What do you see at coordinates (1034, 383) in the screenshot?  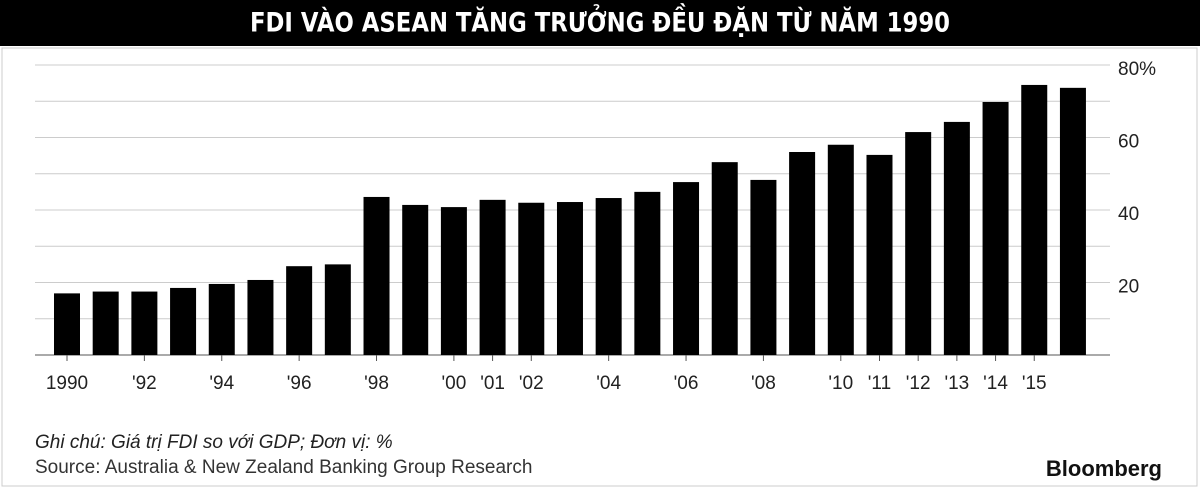 I see `x-tick-label: '15` at bounding box center [1034, 383].